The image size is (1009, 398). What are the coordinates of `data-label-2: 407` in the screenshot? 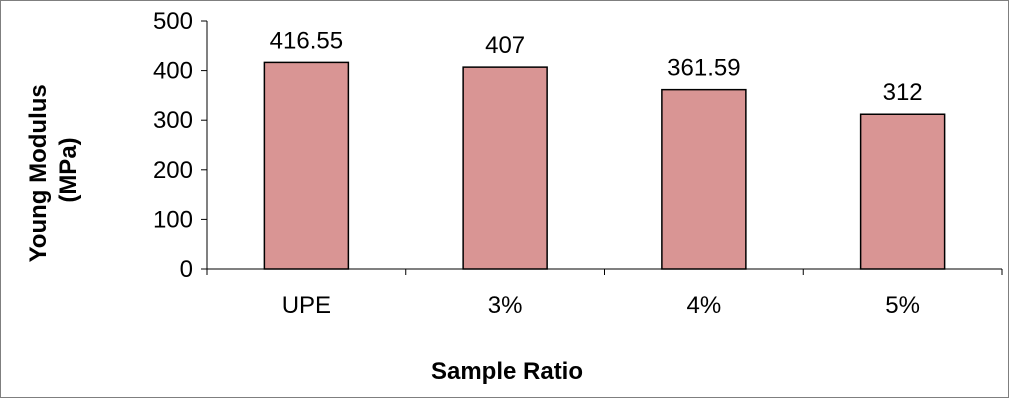 It's located at (505, 45).